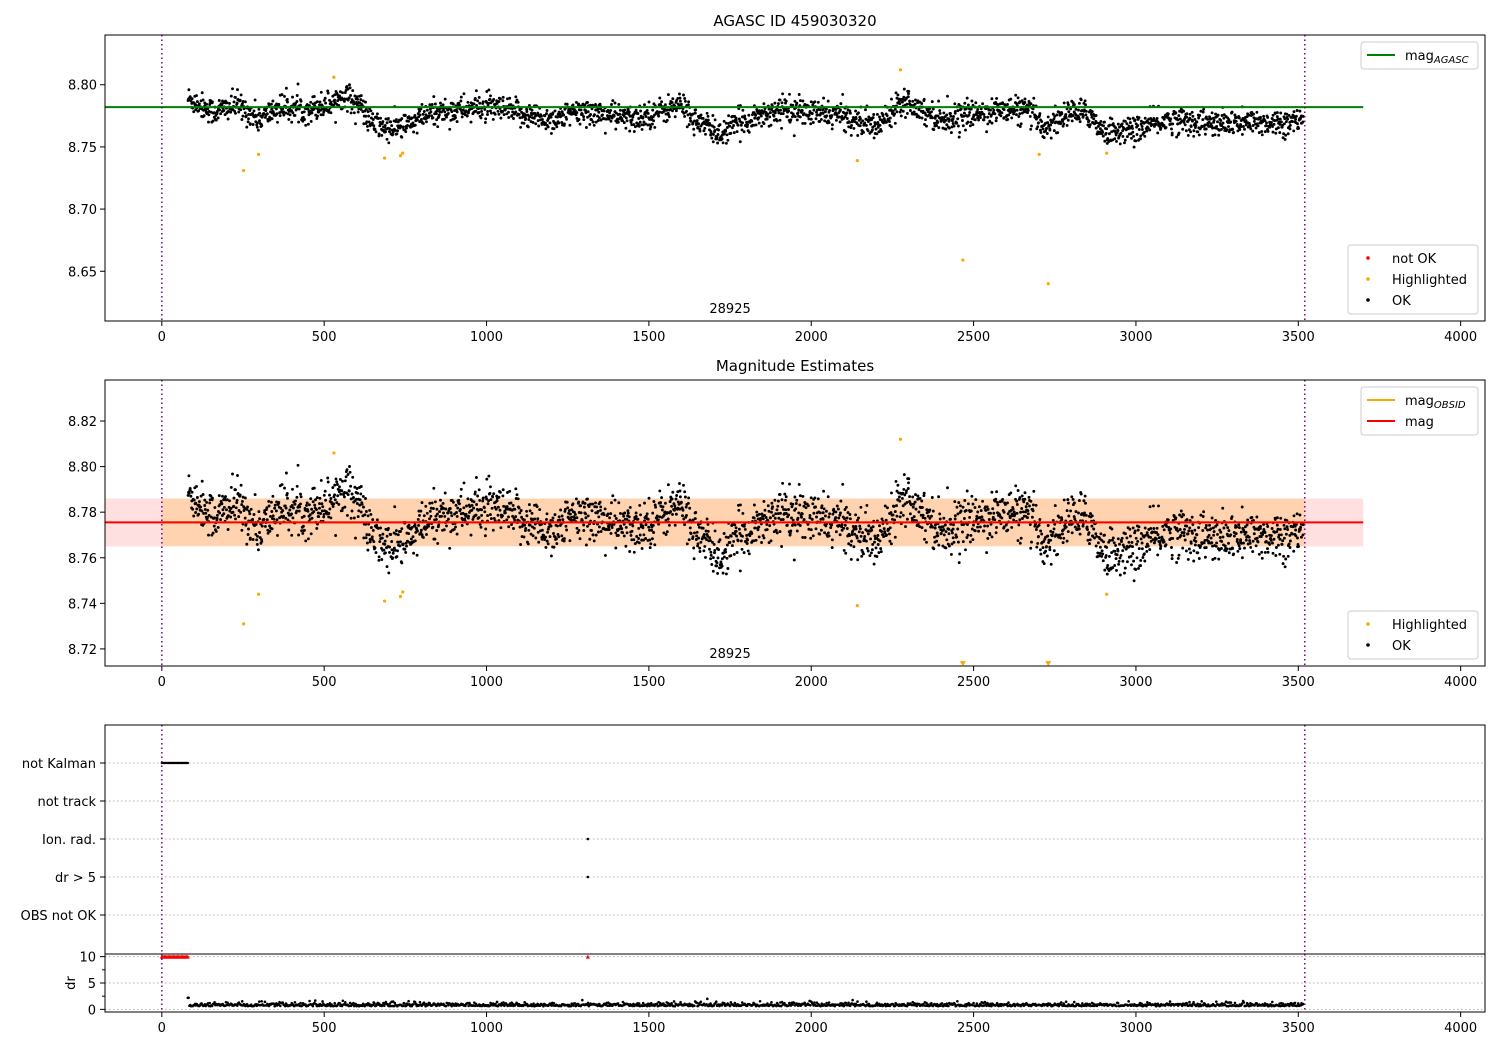  What do you see at coordinates (334, 77) in the screenshot?
I see `highlighted-point` at bounding box center [334, 77].